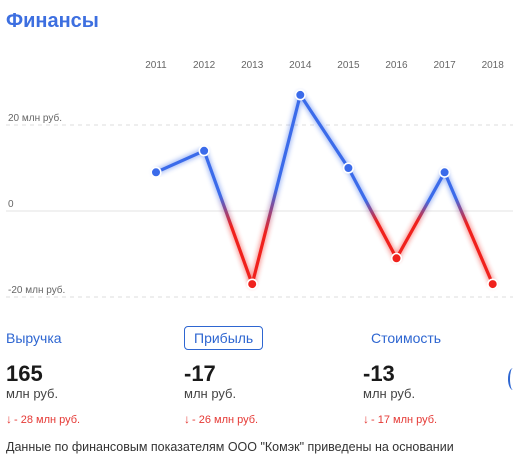 This screenshot has height=462, width=513. I want to click on carousel-next-hint, so click(510, 379).